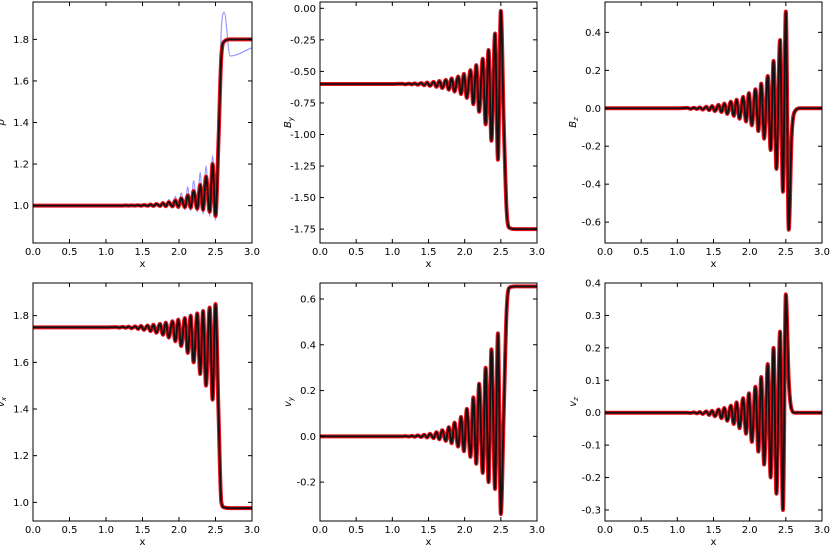 This screenshot has width=830, height=546. I want to click on y-label-sub: x, so click(4, 399).